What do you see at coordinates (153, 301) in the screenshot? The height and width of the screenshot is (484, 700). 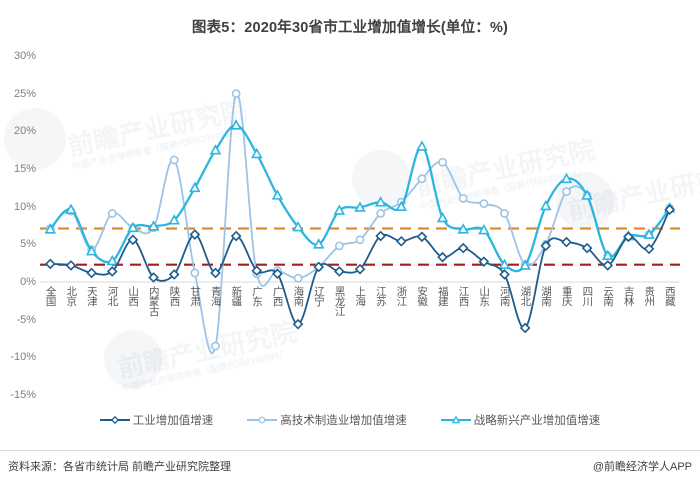 I see `x-axis-tick-label: 内蒙古` at bounding box center [153, 301].